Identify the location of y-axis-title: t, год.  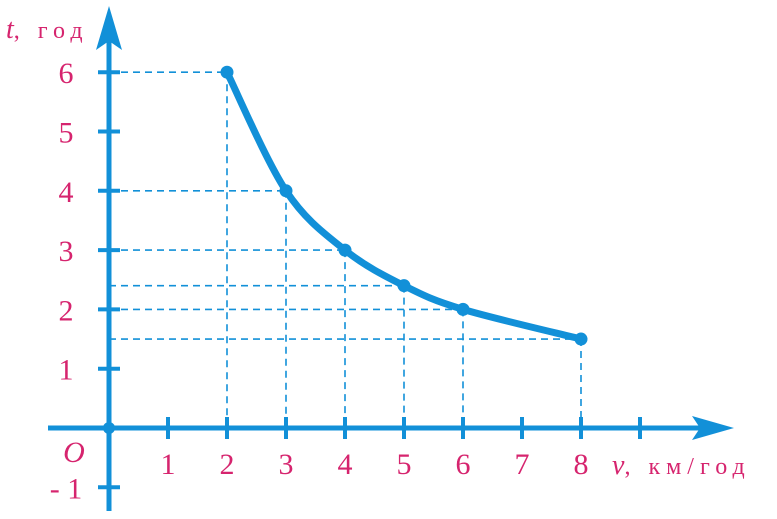
(47, 29).